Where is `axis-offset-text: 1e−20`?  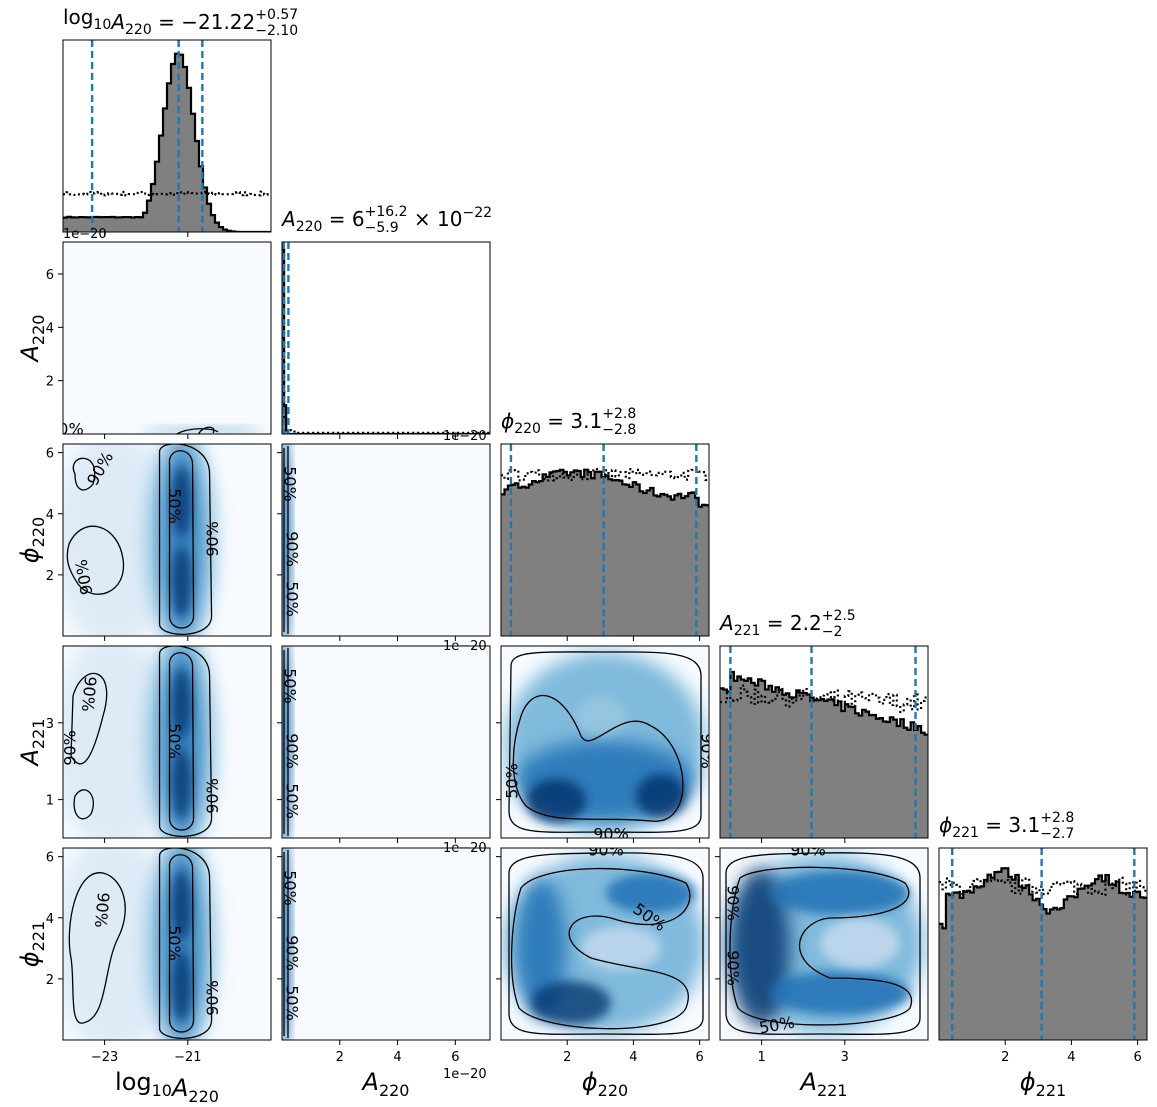
axis-offset-text: 1e−20 is located at coordinates (465, 646).